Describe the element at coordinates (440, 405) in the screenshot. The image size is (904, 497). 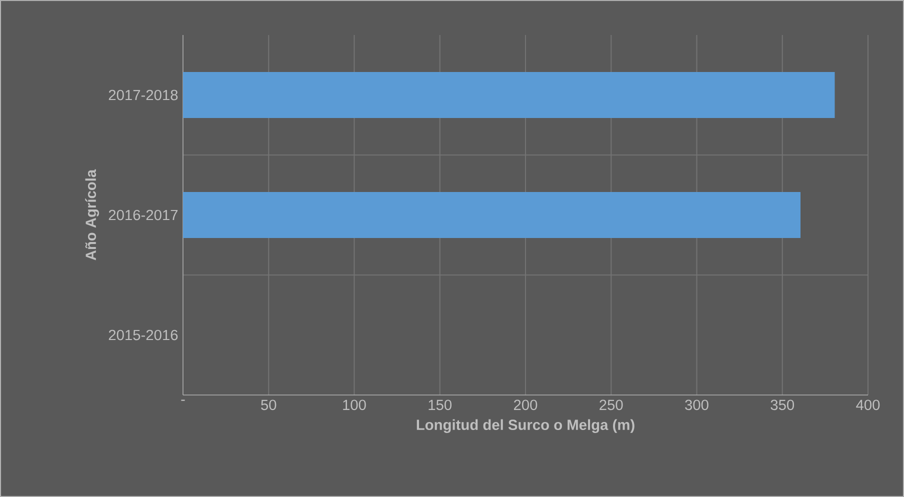
I see `x-tick-label: 150` at that location.